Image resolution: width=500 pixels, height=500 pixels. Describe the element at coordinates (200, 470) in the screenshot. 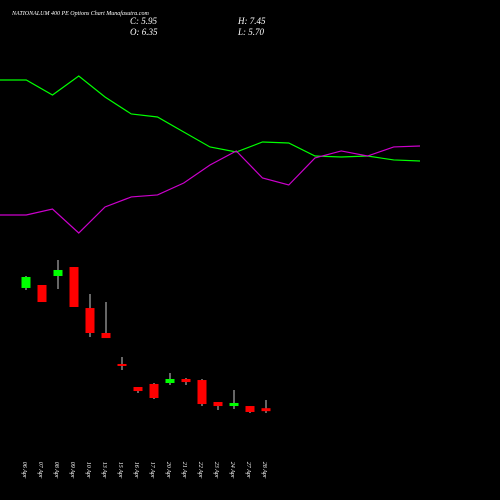

I see `x-tick-label: 22 Apr` at that location.